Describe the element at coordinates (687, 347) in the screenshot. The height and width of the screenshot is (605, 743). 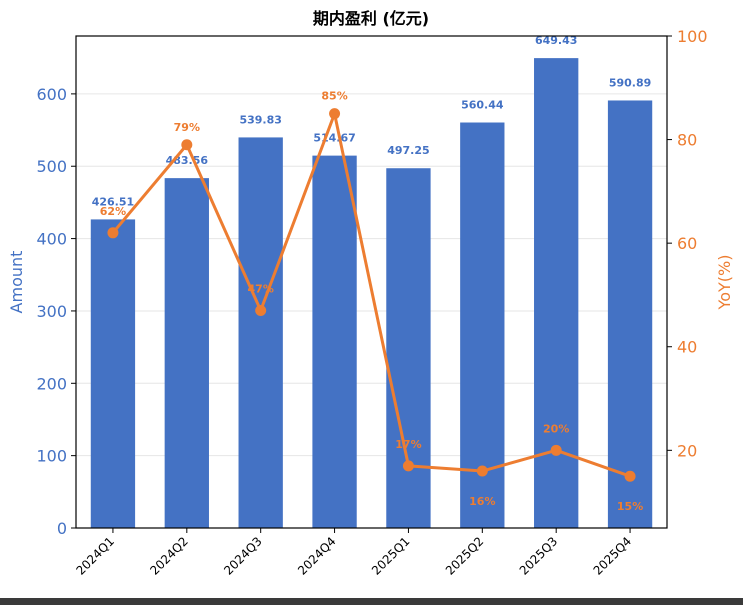
I see `right-tick-label: 40` at that location.